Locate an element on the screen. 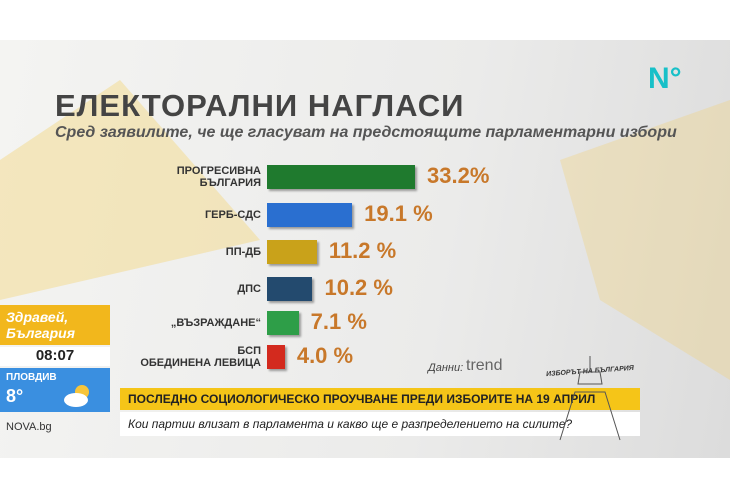  source: trend is located at coordinates (484, 365).